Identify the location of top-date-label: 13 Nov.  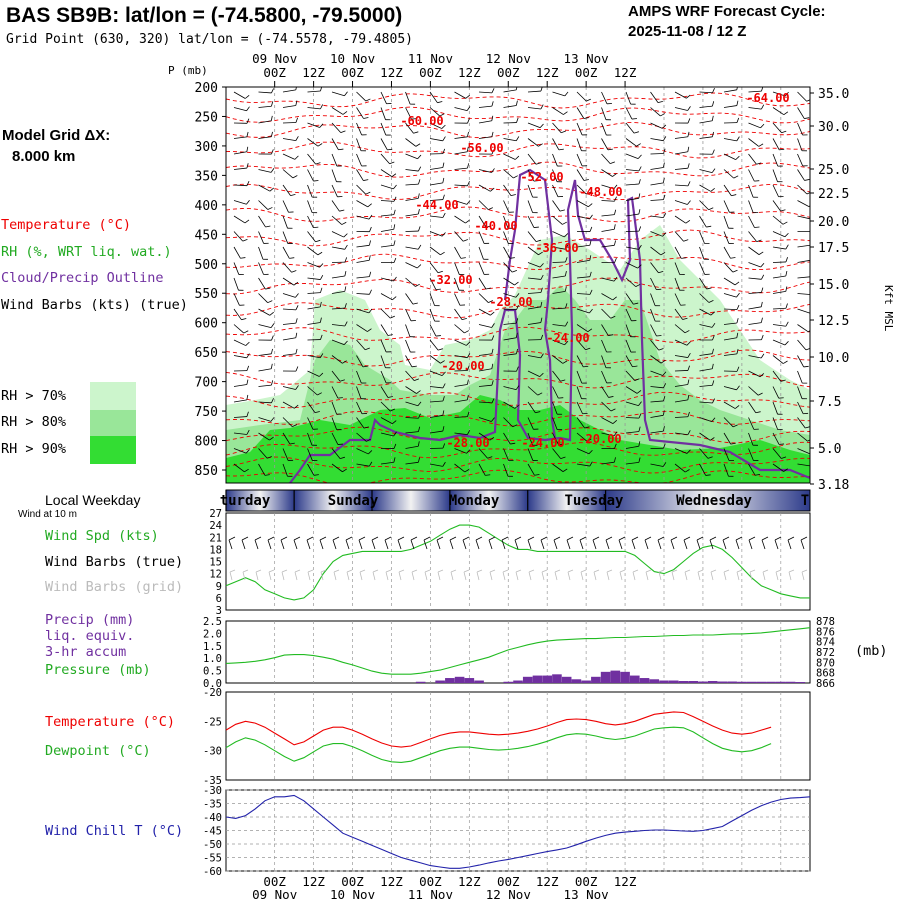
(586, 58).